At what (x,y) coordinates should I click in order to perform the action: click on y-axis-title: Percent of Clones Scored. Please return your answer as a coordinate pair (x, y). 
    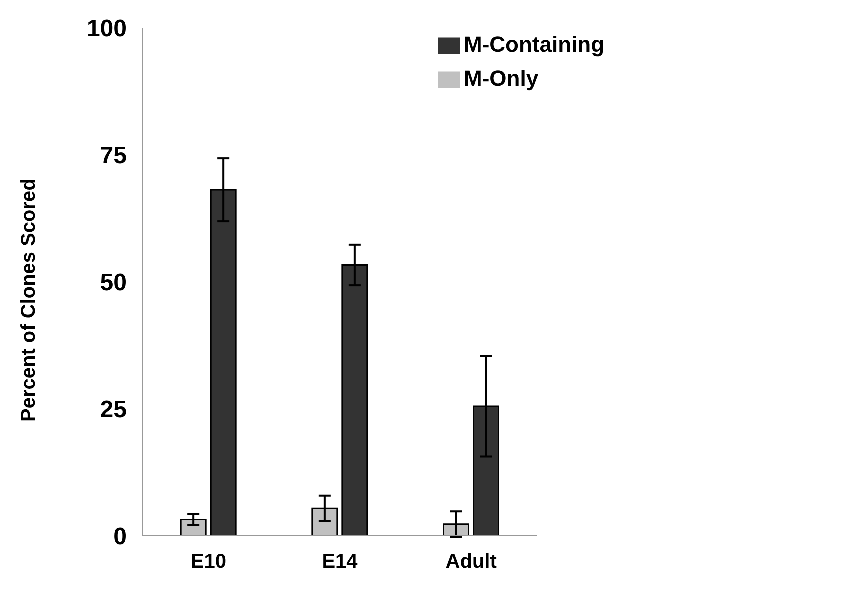
    Looking at the image, I should click on (29, 300).